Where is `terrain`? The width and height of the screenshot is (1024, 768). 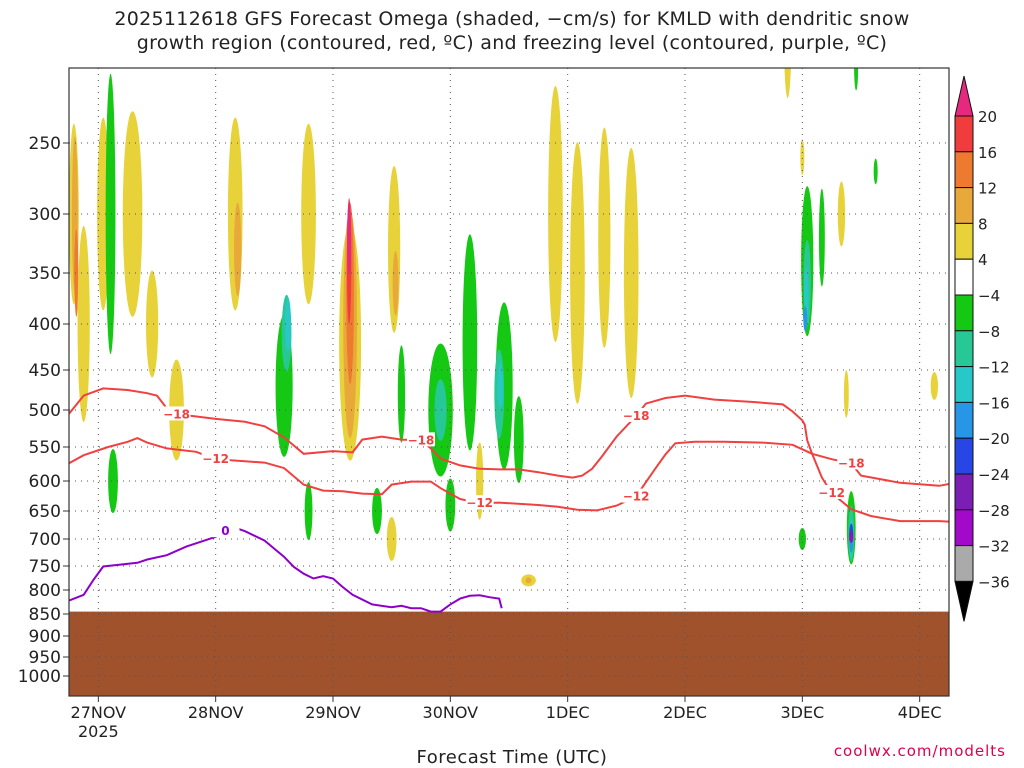
terrain is located at coordinates (509, 653).